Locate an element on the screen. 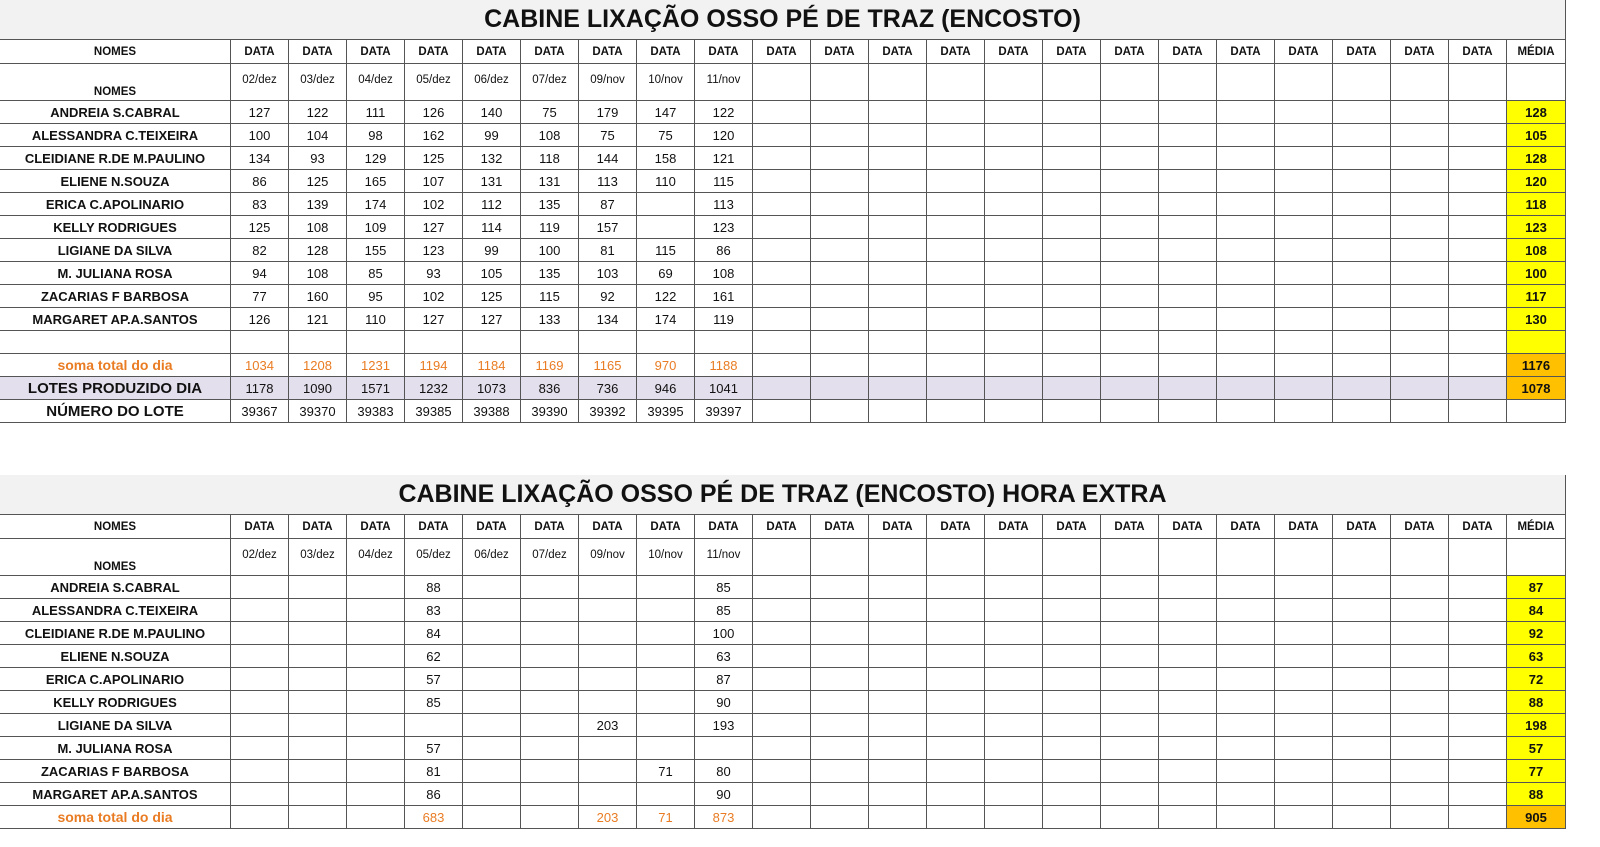  media-cell: 905 is located at coordinates (1536, 817).